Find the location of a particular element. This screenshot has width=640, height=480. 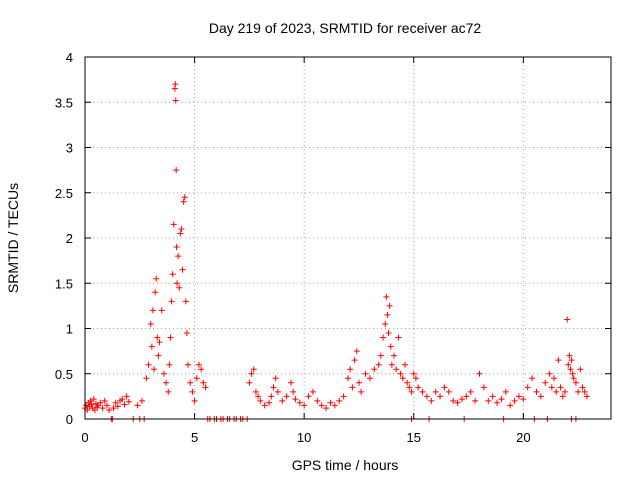

x-tick-label: 10 is located at coordinates (304, 437).